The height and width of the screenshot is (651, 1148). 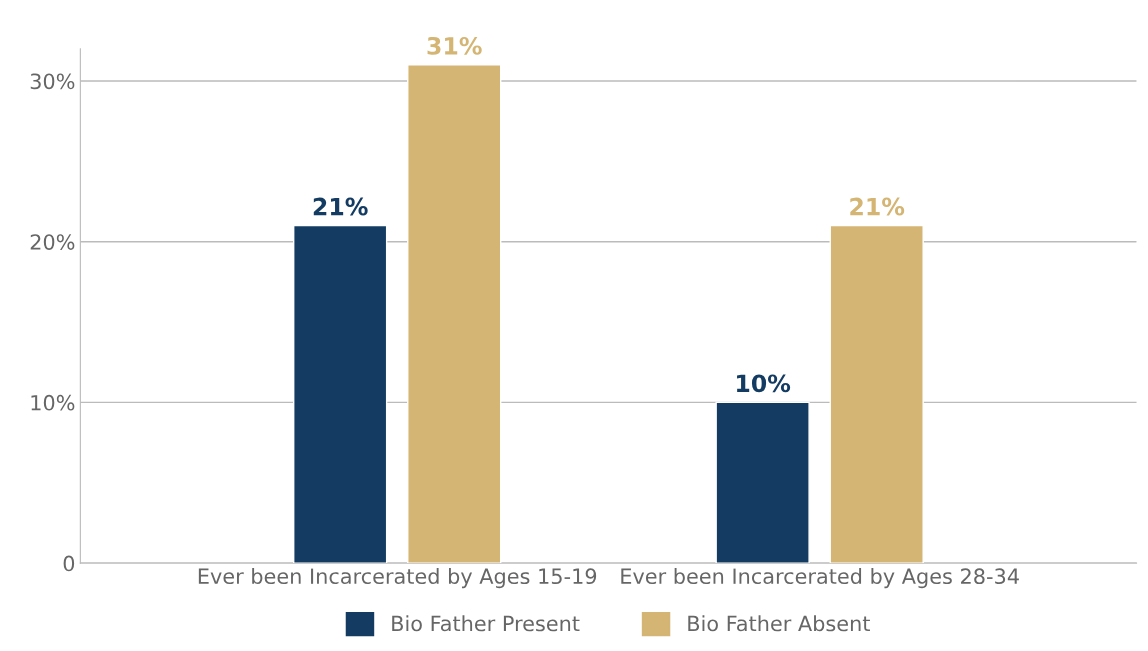 What do you see at coordinates (454, 45) in the screenshot?
I see `data-label: 31%` at bounding box center [454, 45].